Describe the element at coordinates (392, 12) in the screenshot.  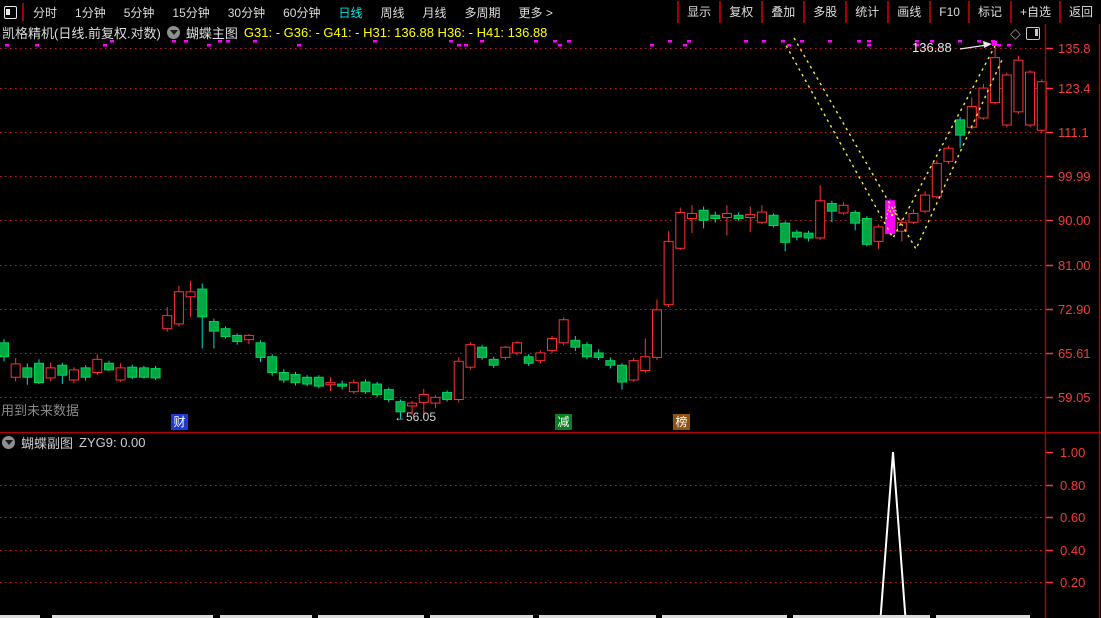
I see `period-item-7: 周线` at that location.